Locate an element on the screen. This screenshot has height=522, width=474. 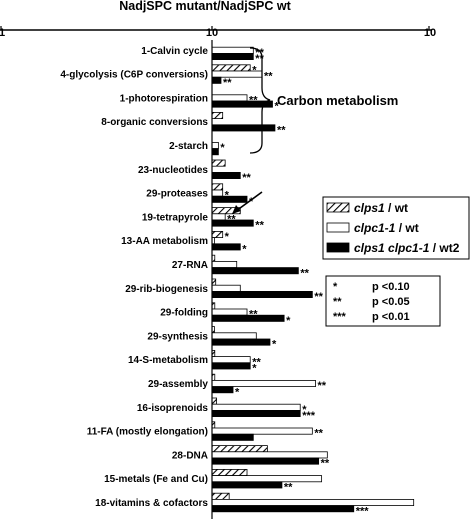
bar-group: 4-glycolysis (C6P conversions) ***** is located at coordinates (166, 76).